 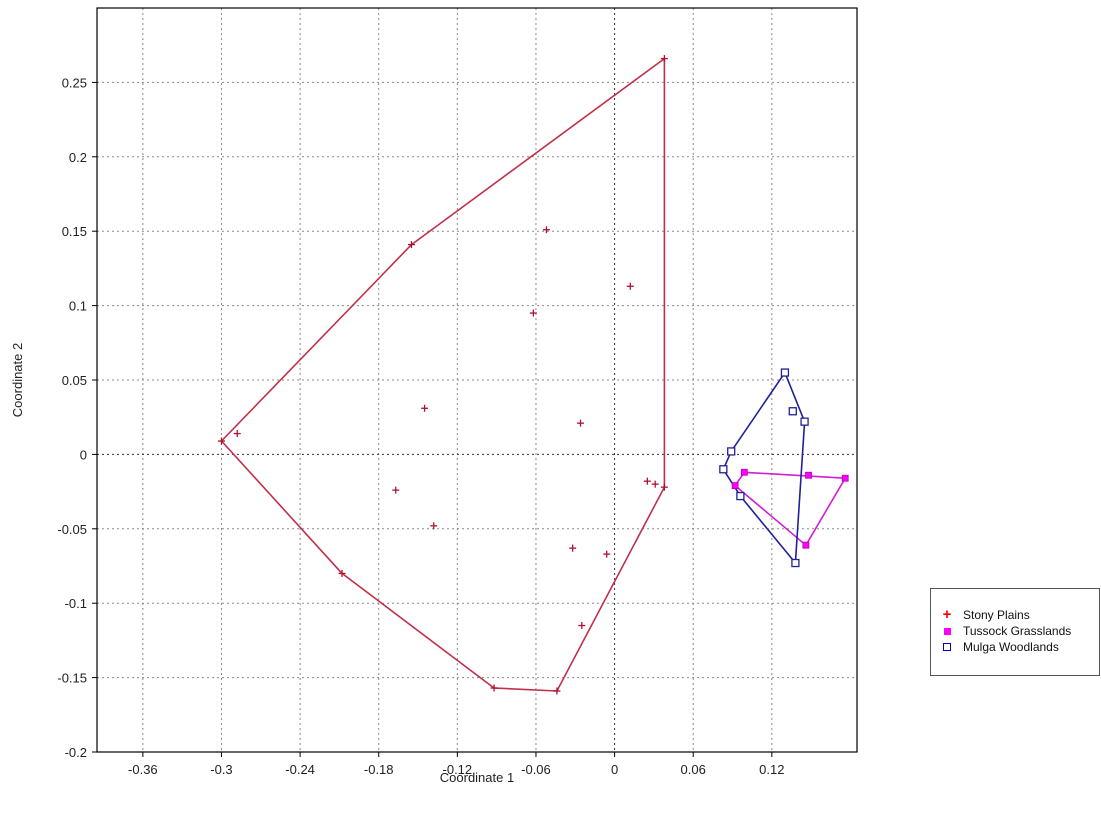 I want to click on y-tick-label: -0.15, so click(x=72, y=678).